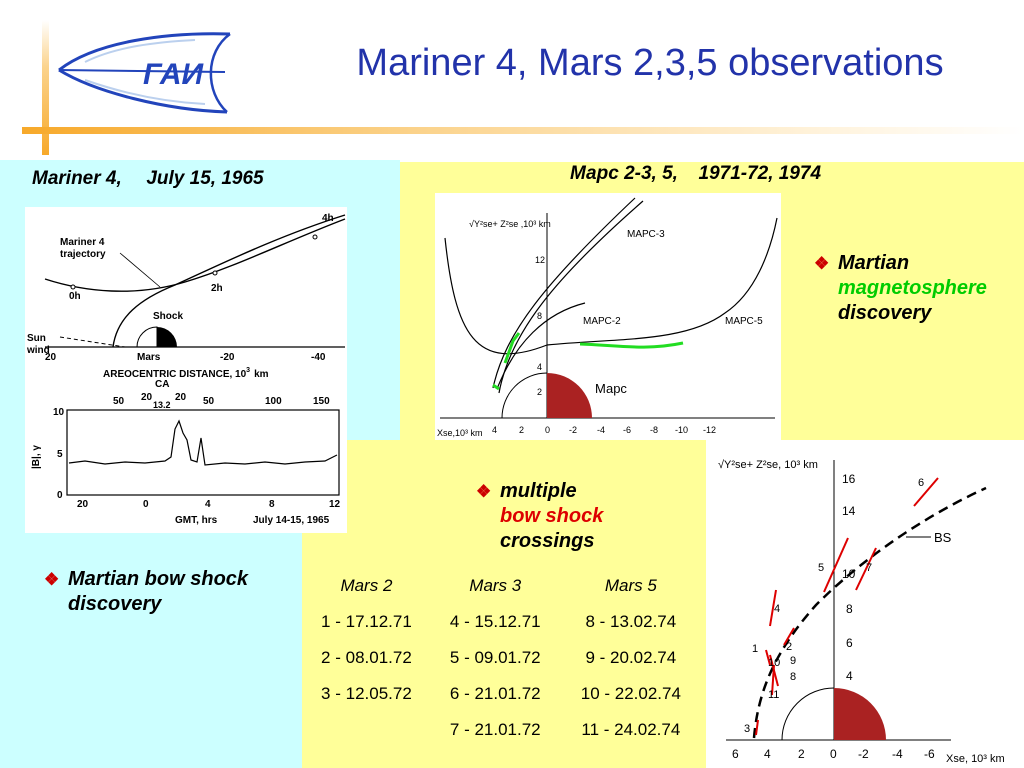 The height and width of the screenshot is (768, 1024). I want to click on fish-logo-icon: ГАИ, so click(144, 73).